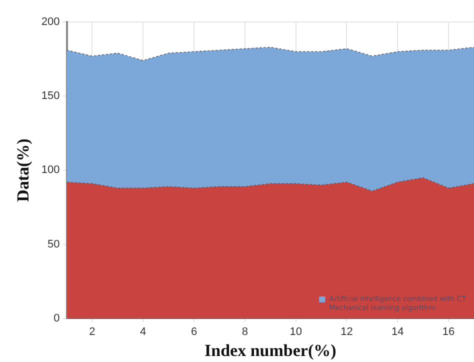  I want to click on y-axis-title: Data(%), so click(23, 170).